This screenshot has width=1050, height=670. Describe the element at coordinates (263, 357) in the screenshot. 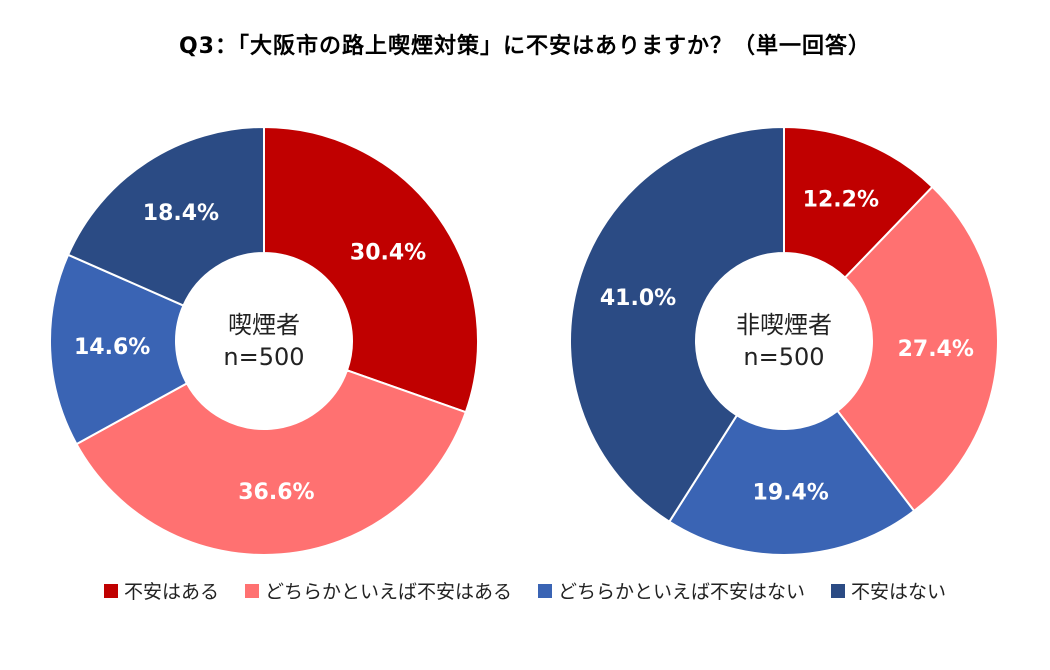

I see `center-label-smokers-count: n=500` at that location.